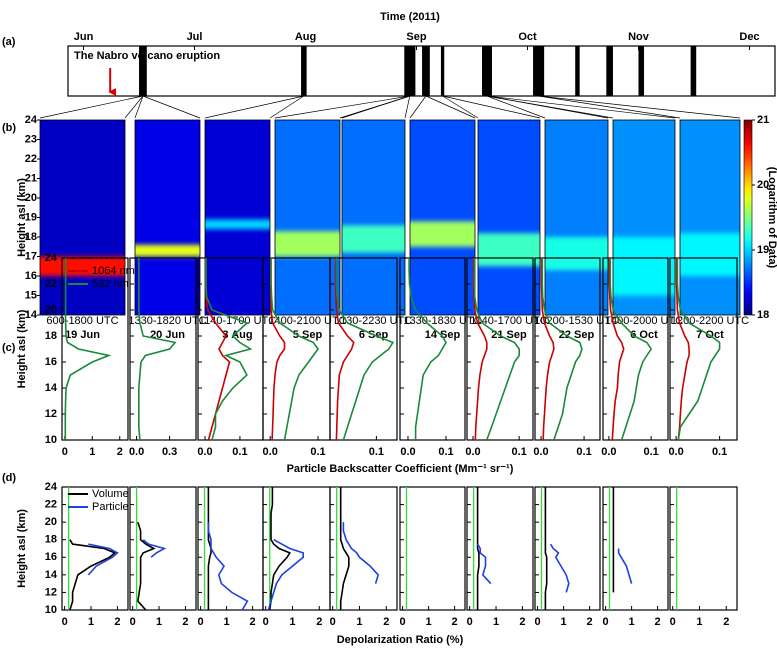 Image resolution: width=777 pixels, height=649 pixels. What do you see at coordinates (167, 335) in the screenshot?
I see `date-label: 20 Jun` at bounding box center [167, 335].